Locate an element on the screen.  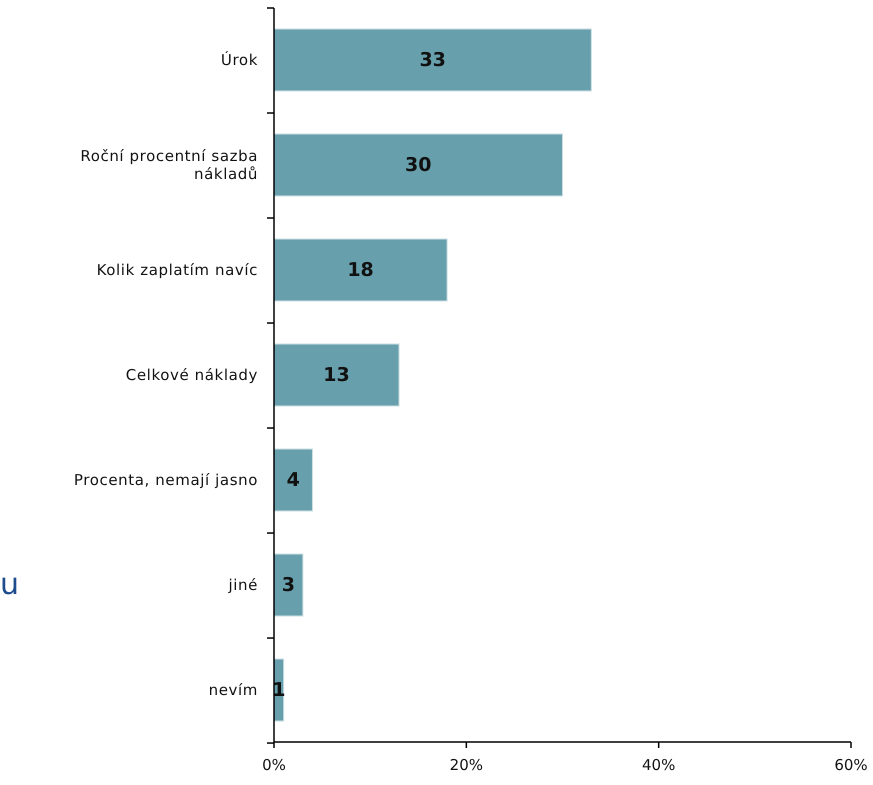
x-tick-label: 40% is located at coordinates (659, 765).